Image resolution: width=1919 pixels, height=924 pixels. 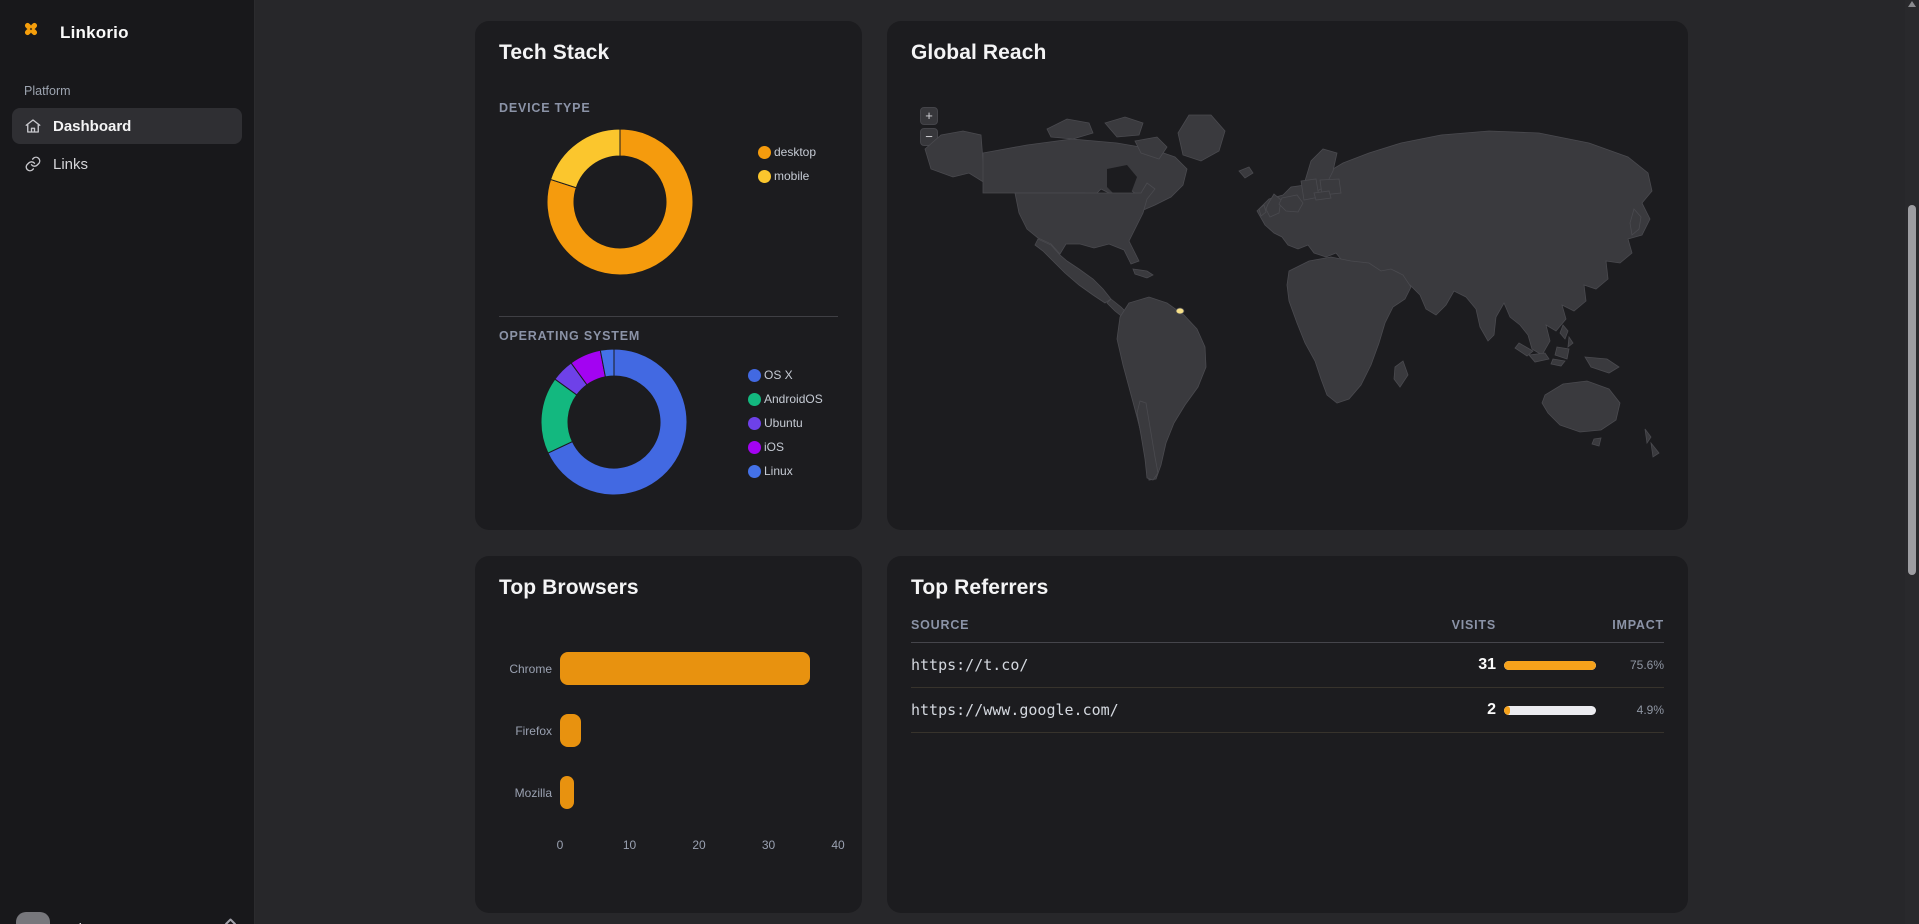 I want to click on sidebar-item-dashboard: Dashboard, so click(x=127, y=126).